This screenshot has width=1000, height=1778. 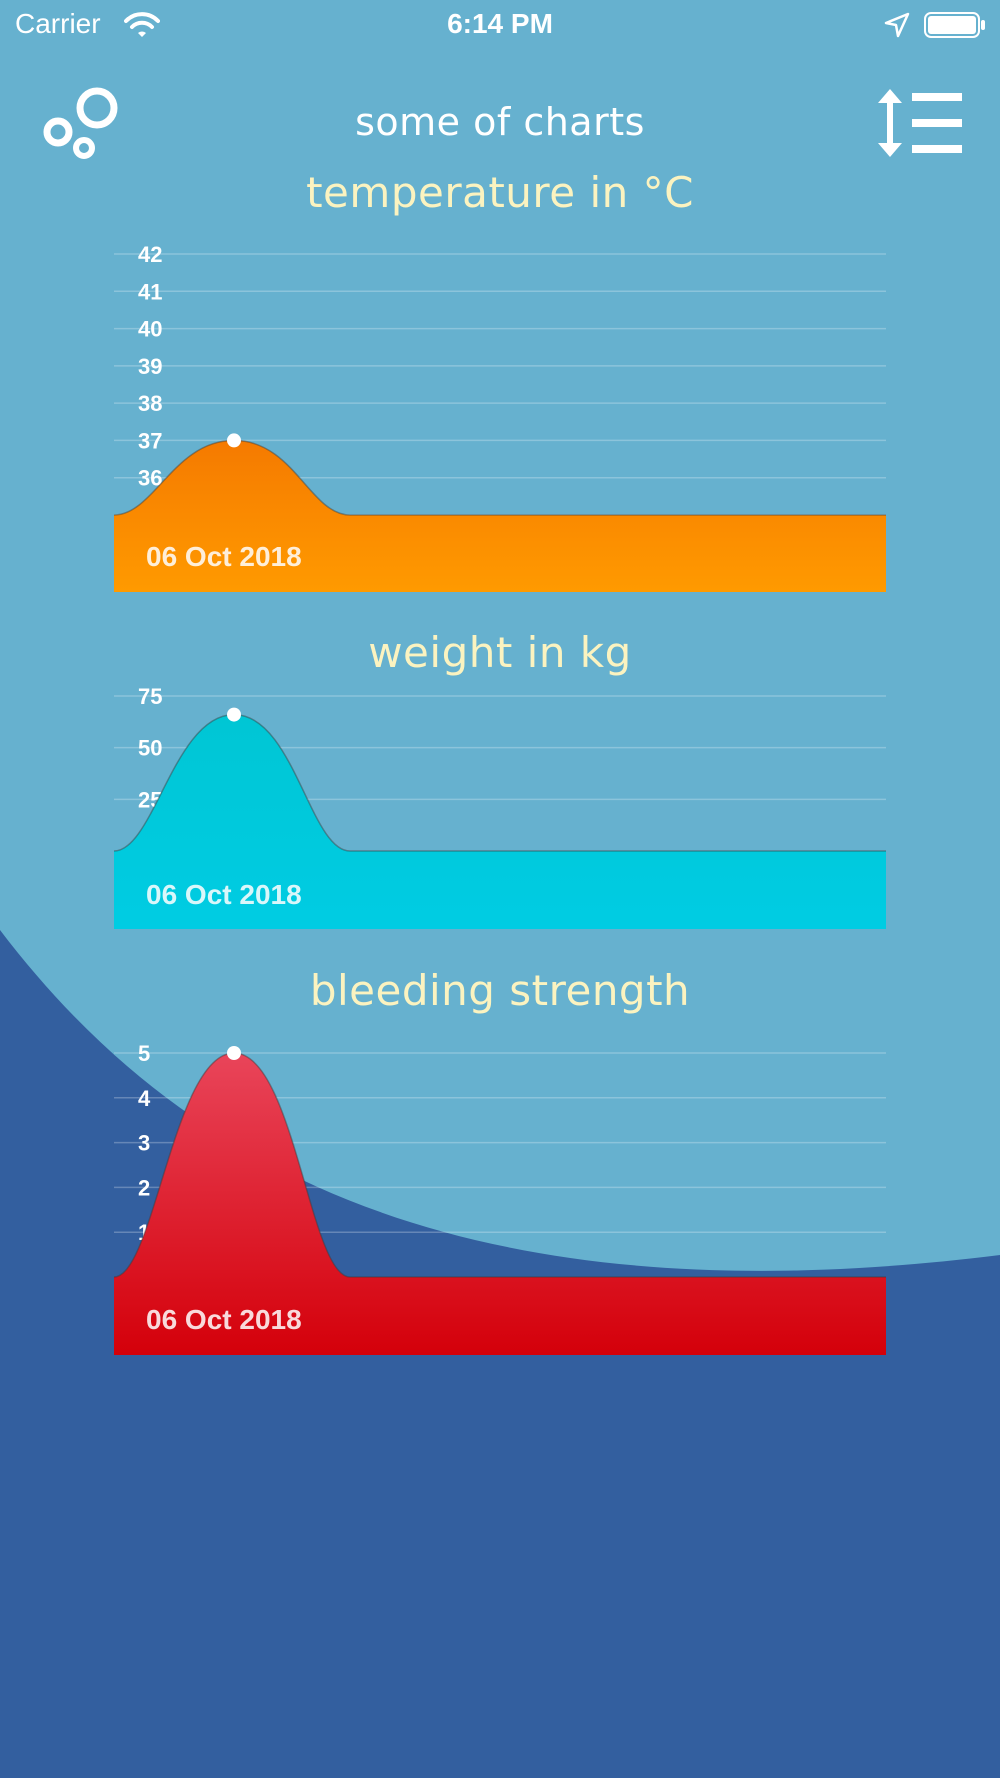 What do you see at coordinates (150, 254) in the screenshot?
I see `y-tick-label: 42` at bounding box center [150, 254].